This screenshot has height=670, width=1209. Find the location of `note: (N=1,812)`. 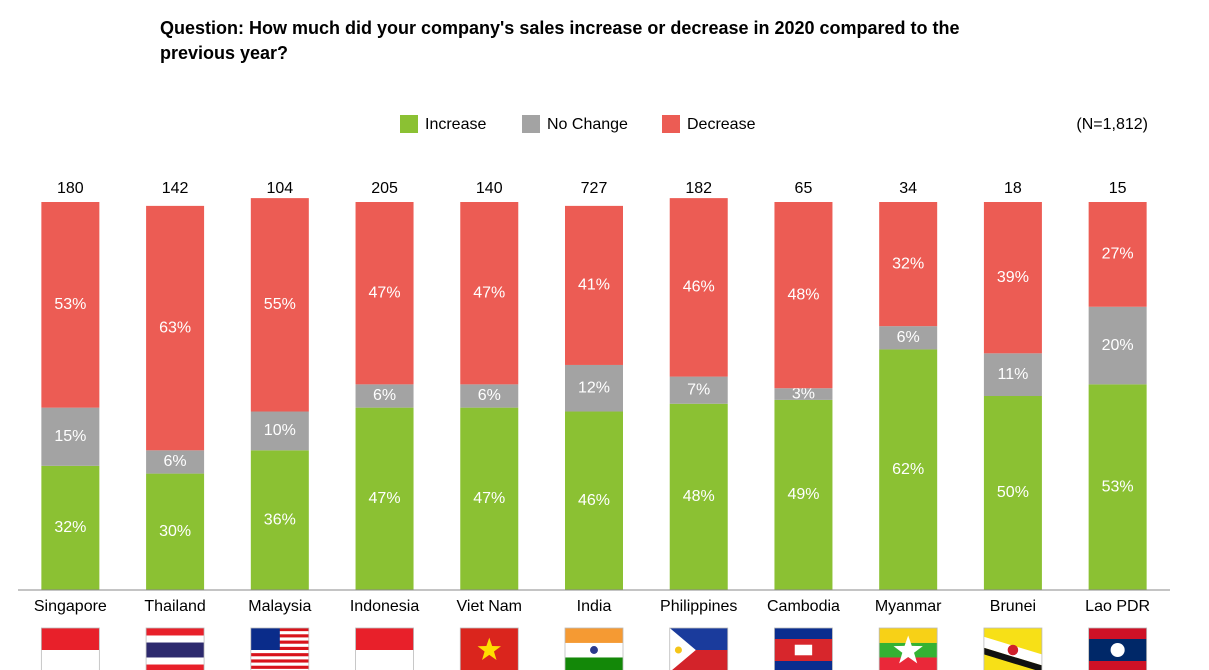

note: (N=1,812) is located at coordinates (1112, 124).